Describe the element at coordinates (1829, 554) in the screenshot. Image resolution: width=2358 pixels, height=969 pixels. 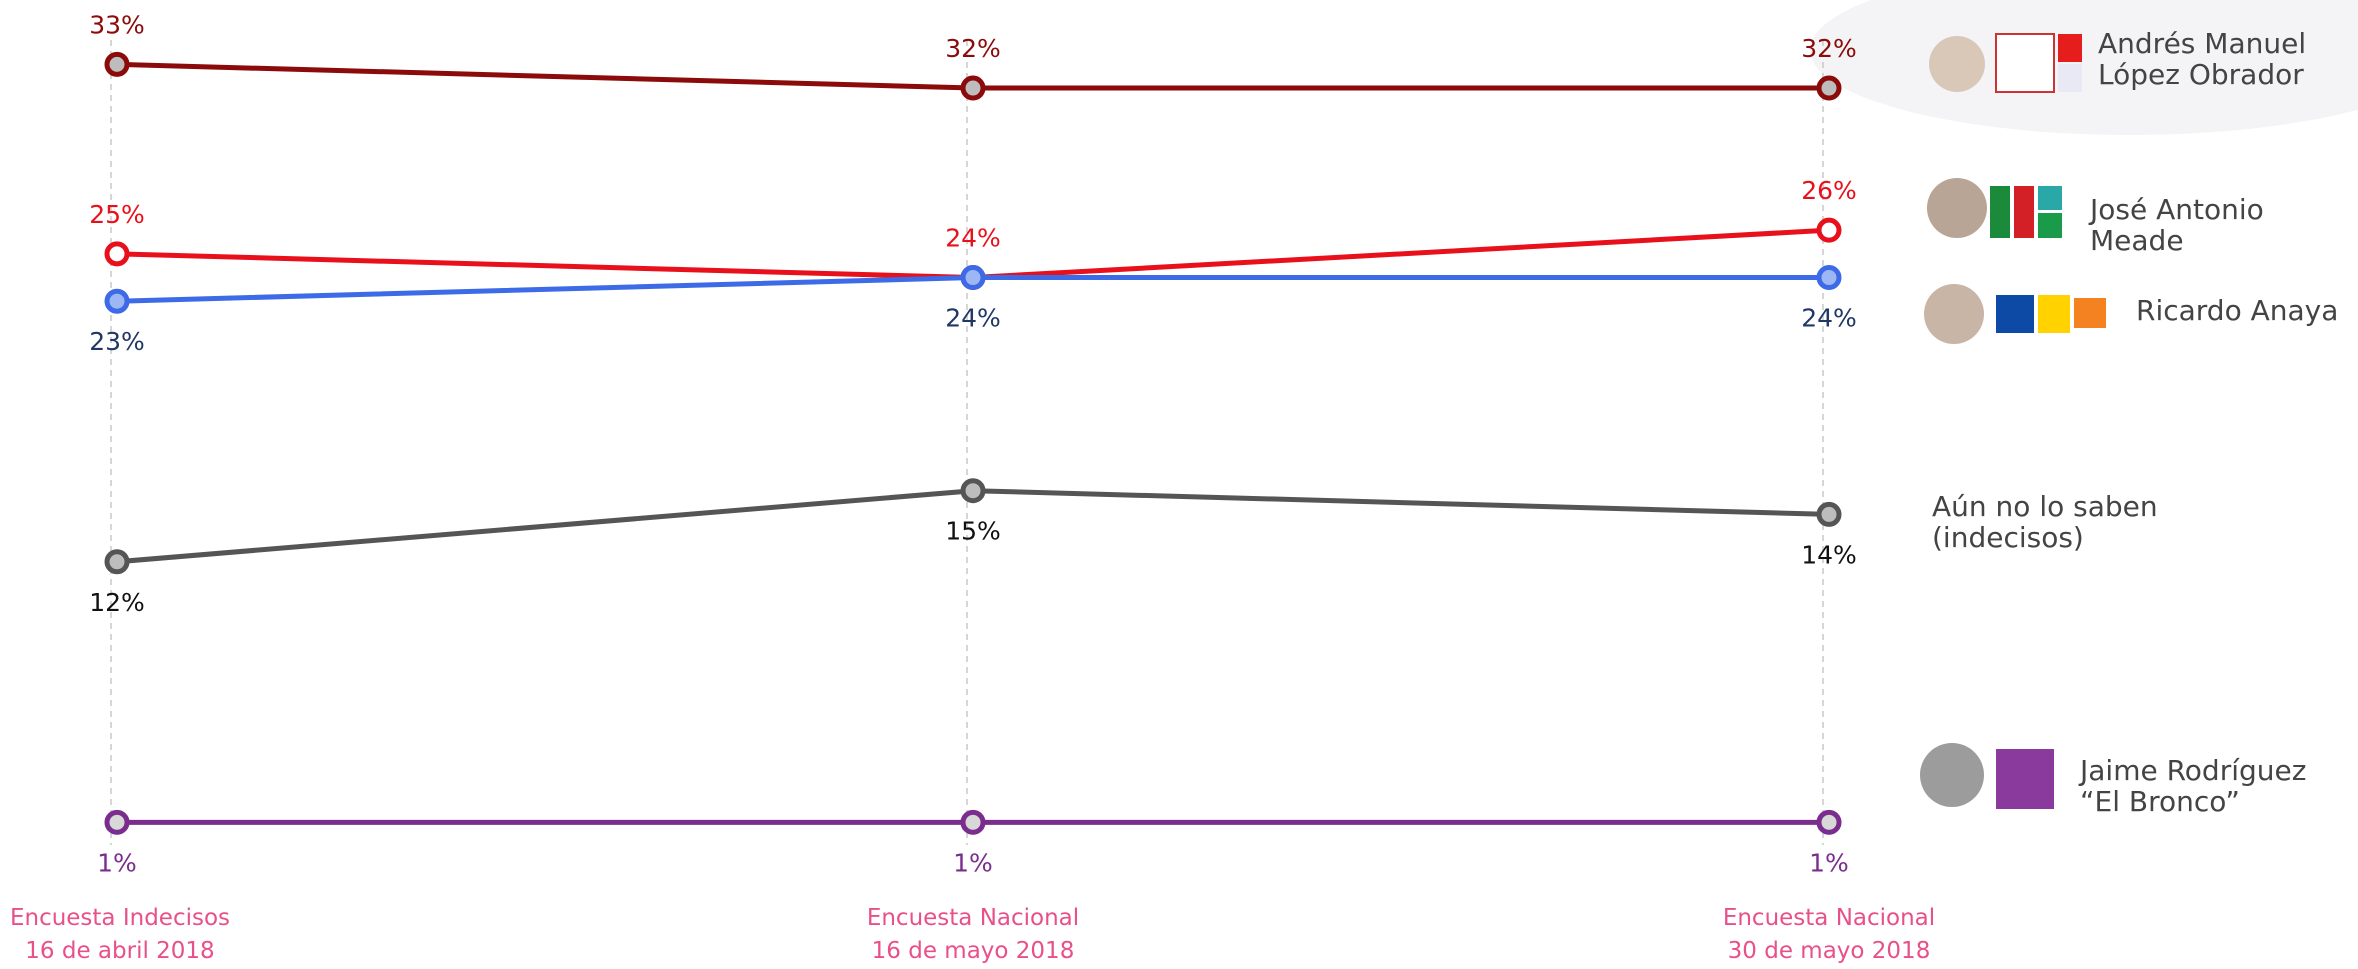
I see `data-label: 14%` at that location.